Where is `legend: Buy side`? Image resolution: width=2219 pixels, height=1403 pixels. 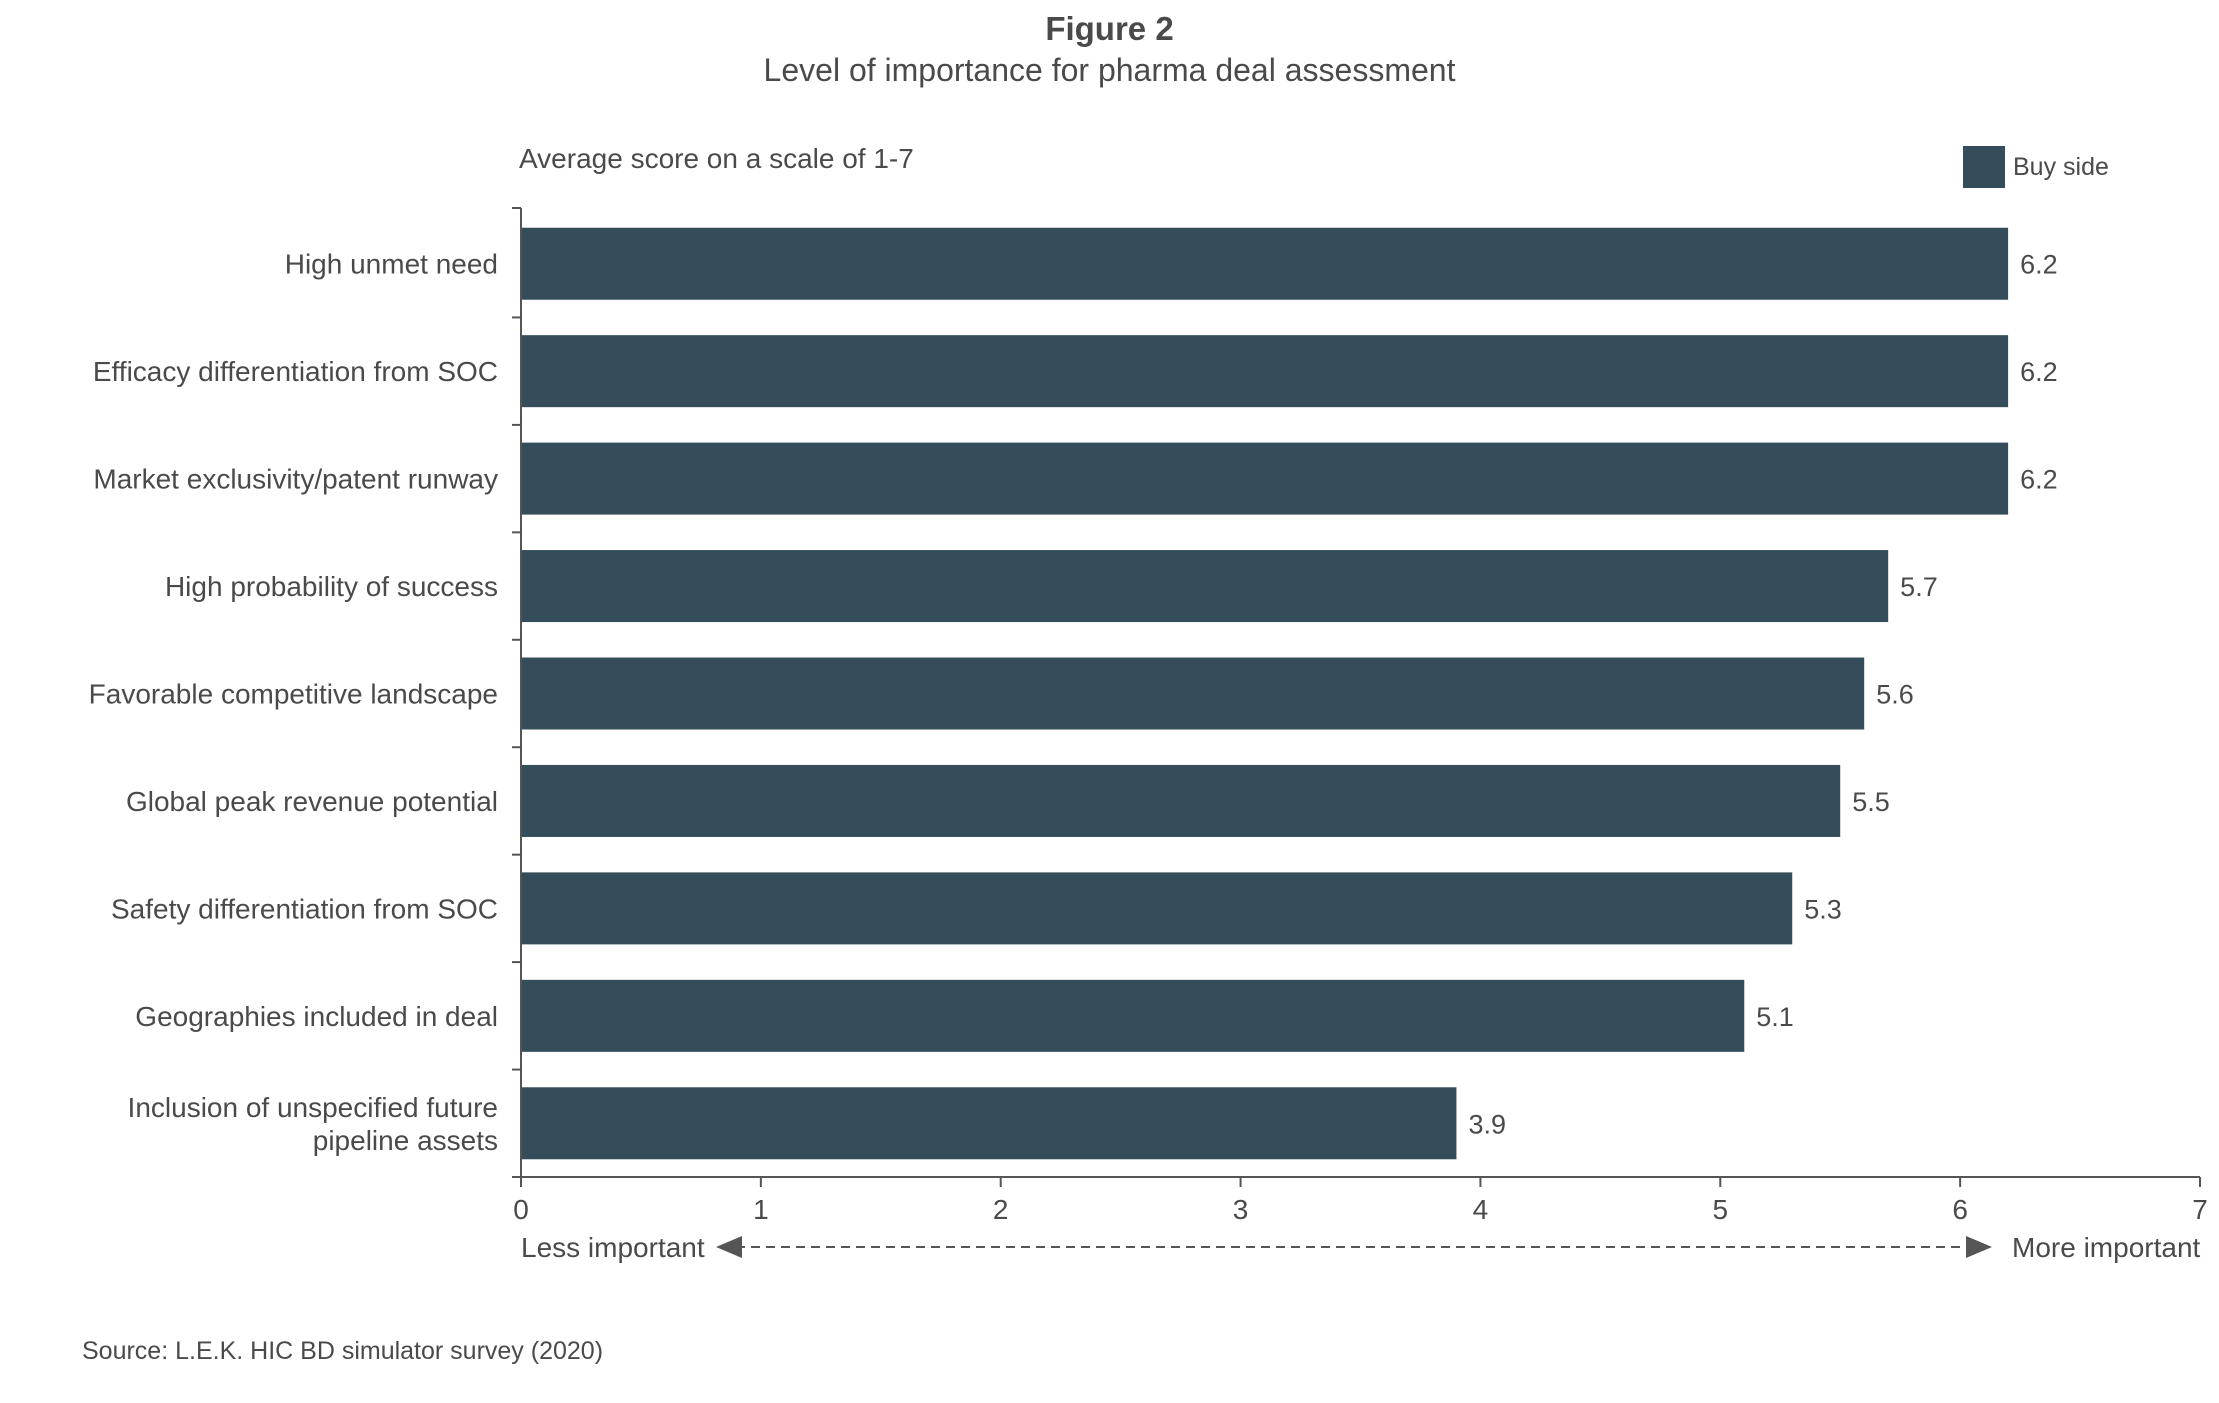 legend: Buy side is located at coordinates (2036, 167).